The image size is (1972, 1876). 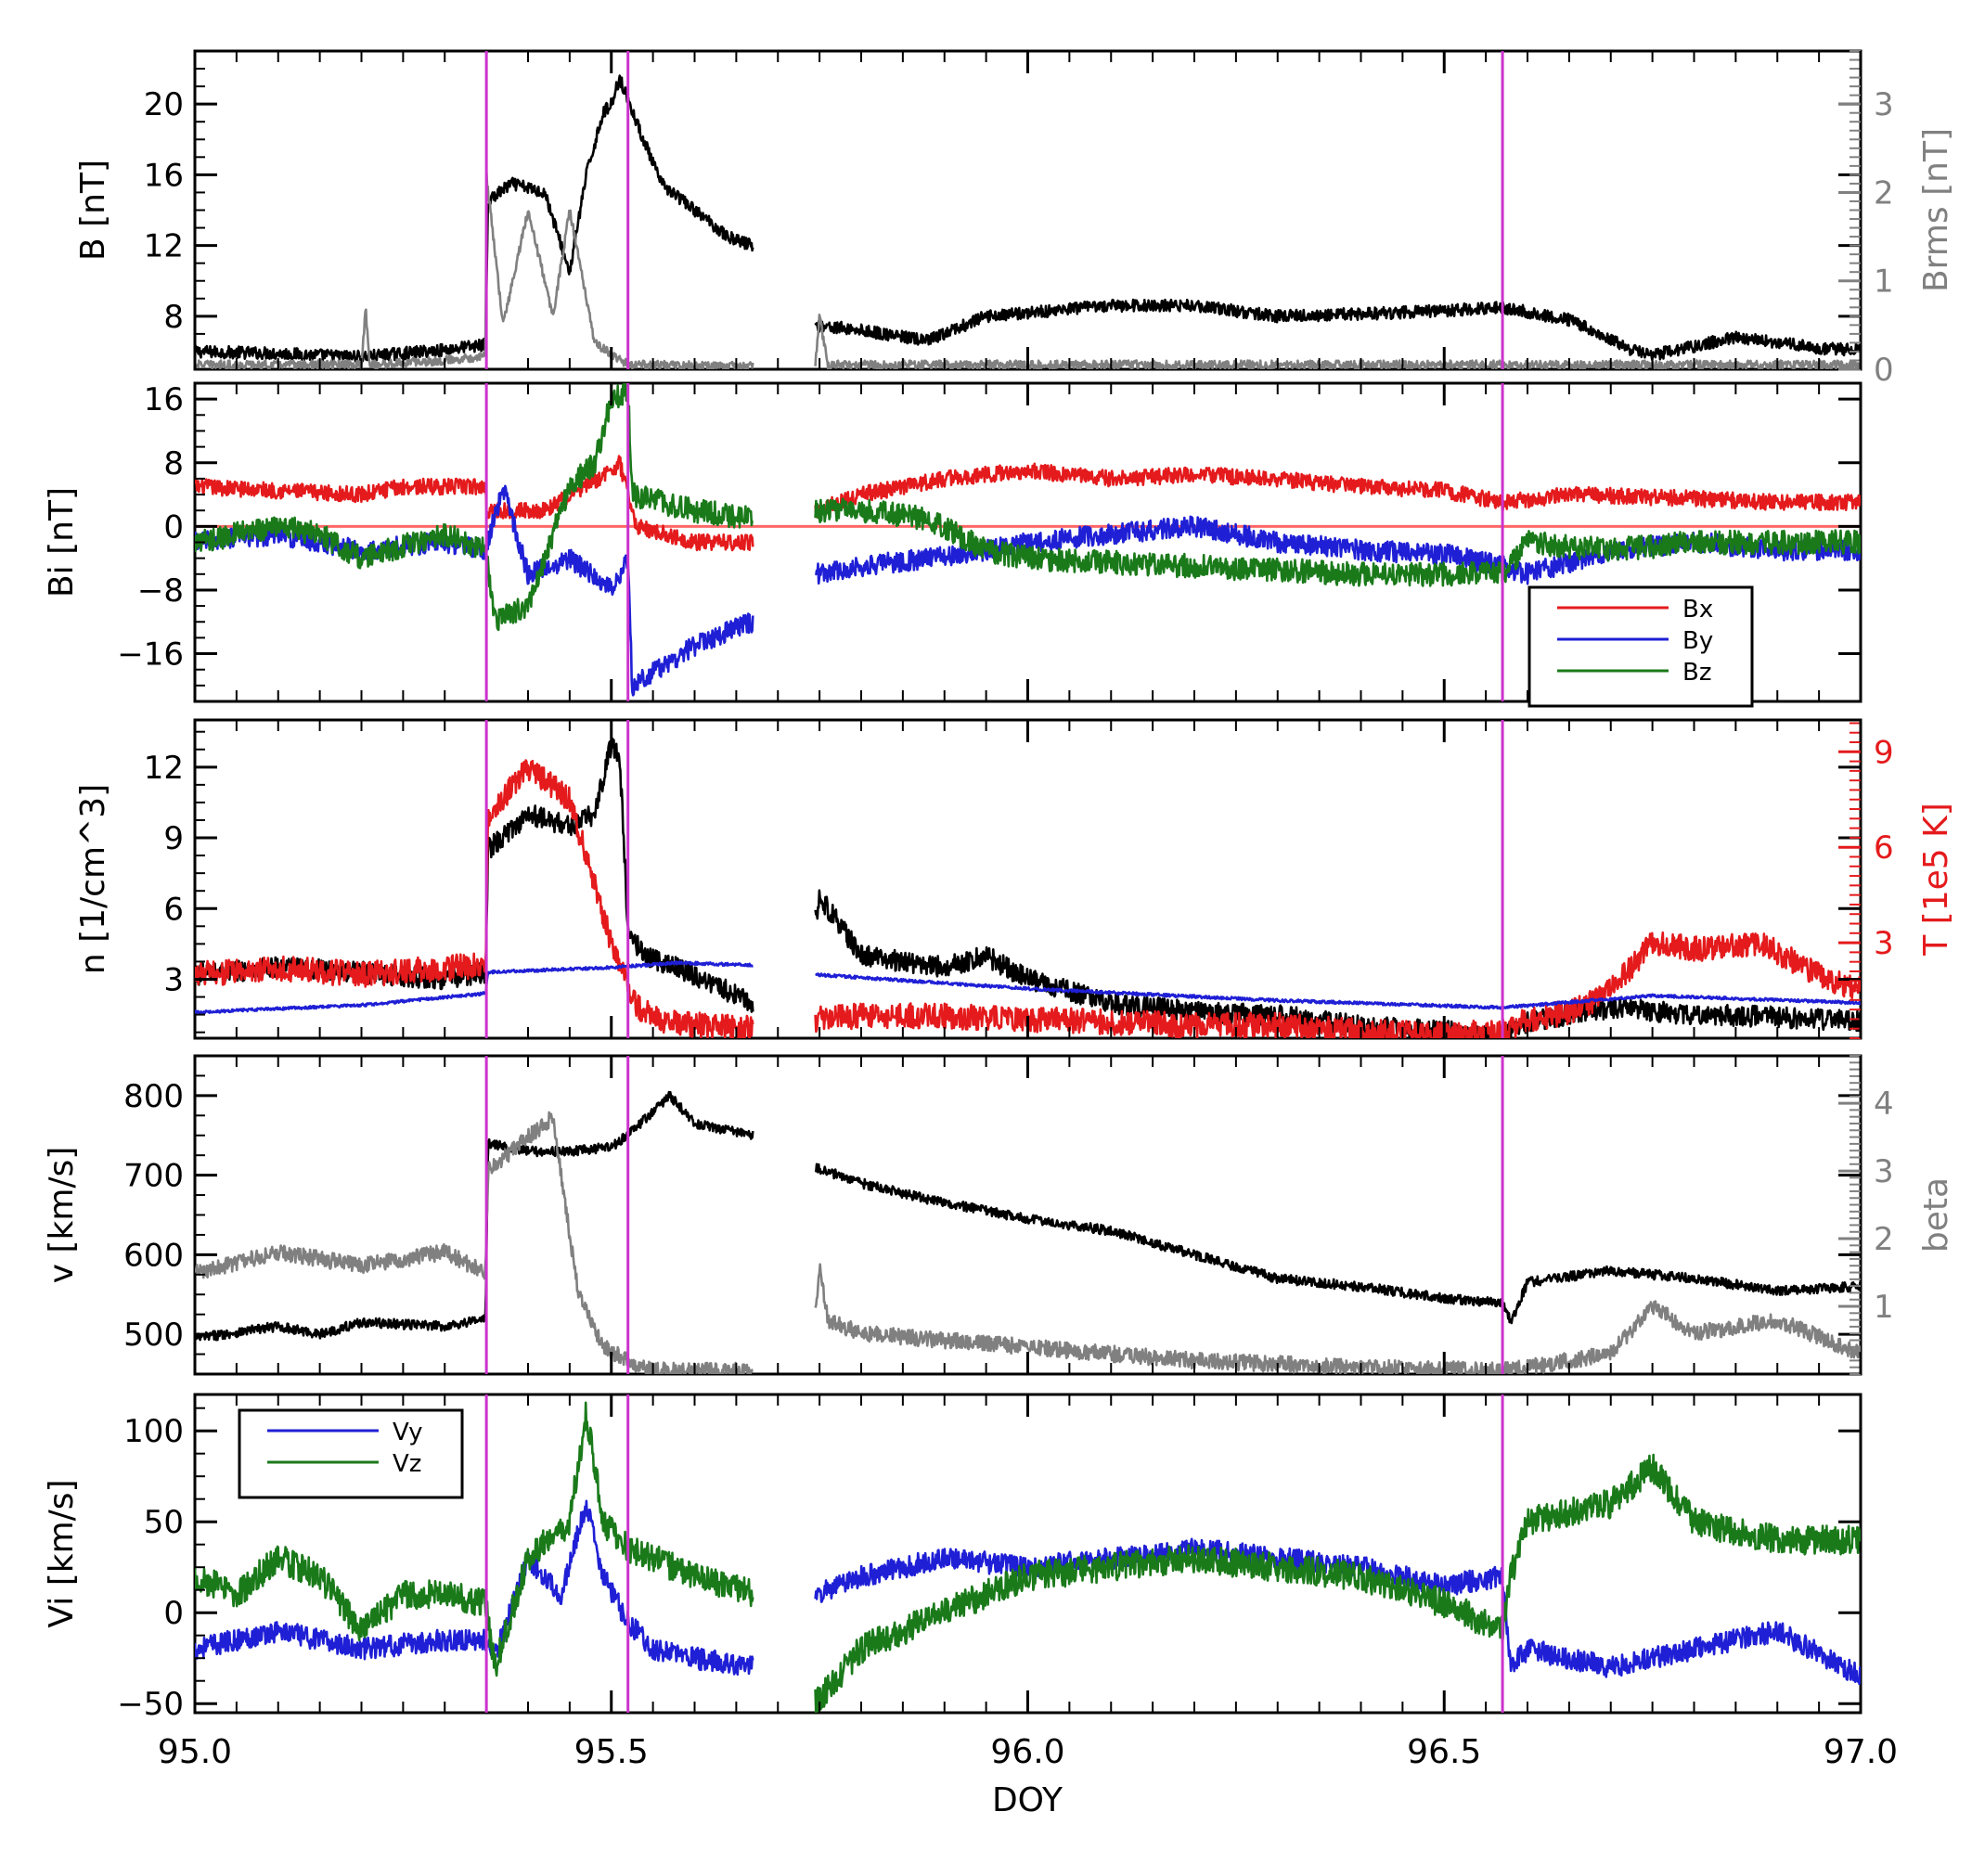 What do you see at coordinates (151, 1704) in the screenshot?
I see `panel-5-ytick-label-1: −50` at bounding box center [151, 1704].